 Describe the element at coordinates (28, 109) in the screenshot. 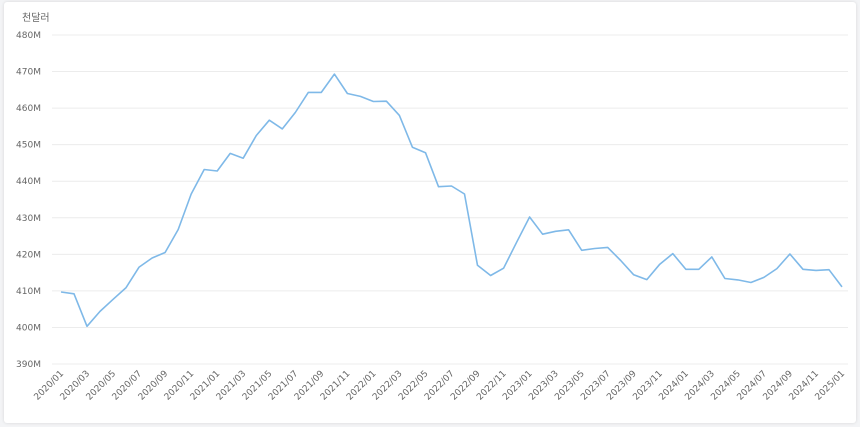

I see `y-tick-label: 460M` at that location.